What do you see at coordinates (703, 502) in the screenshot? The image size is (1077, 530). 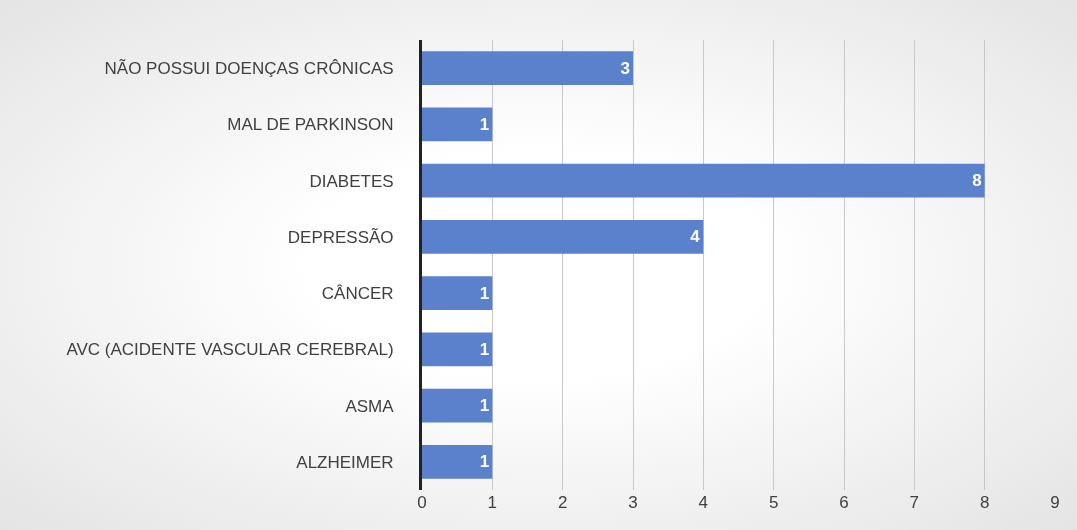 I see `x-tick-label: 4` at bounding box center [703, 502].